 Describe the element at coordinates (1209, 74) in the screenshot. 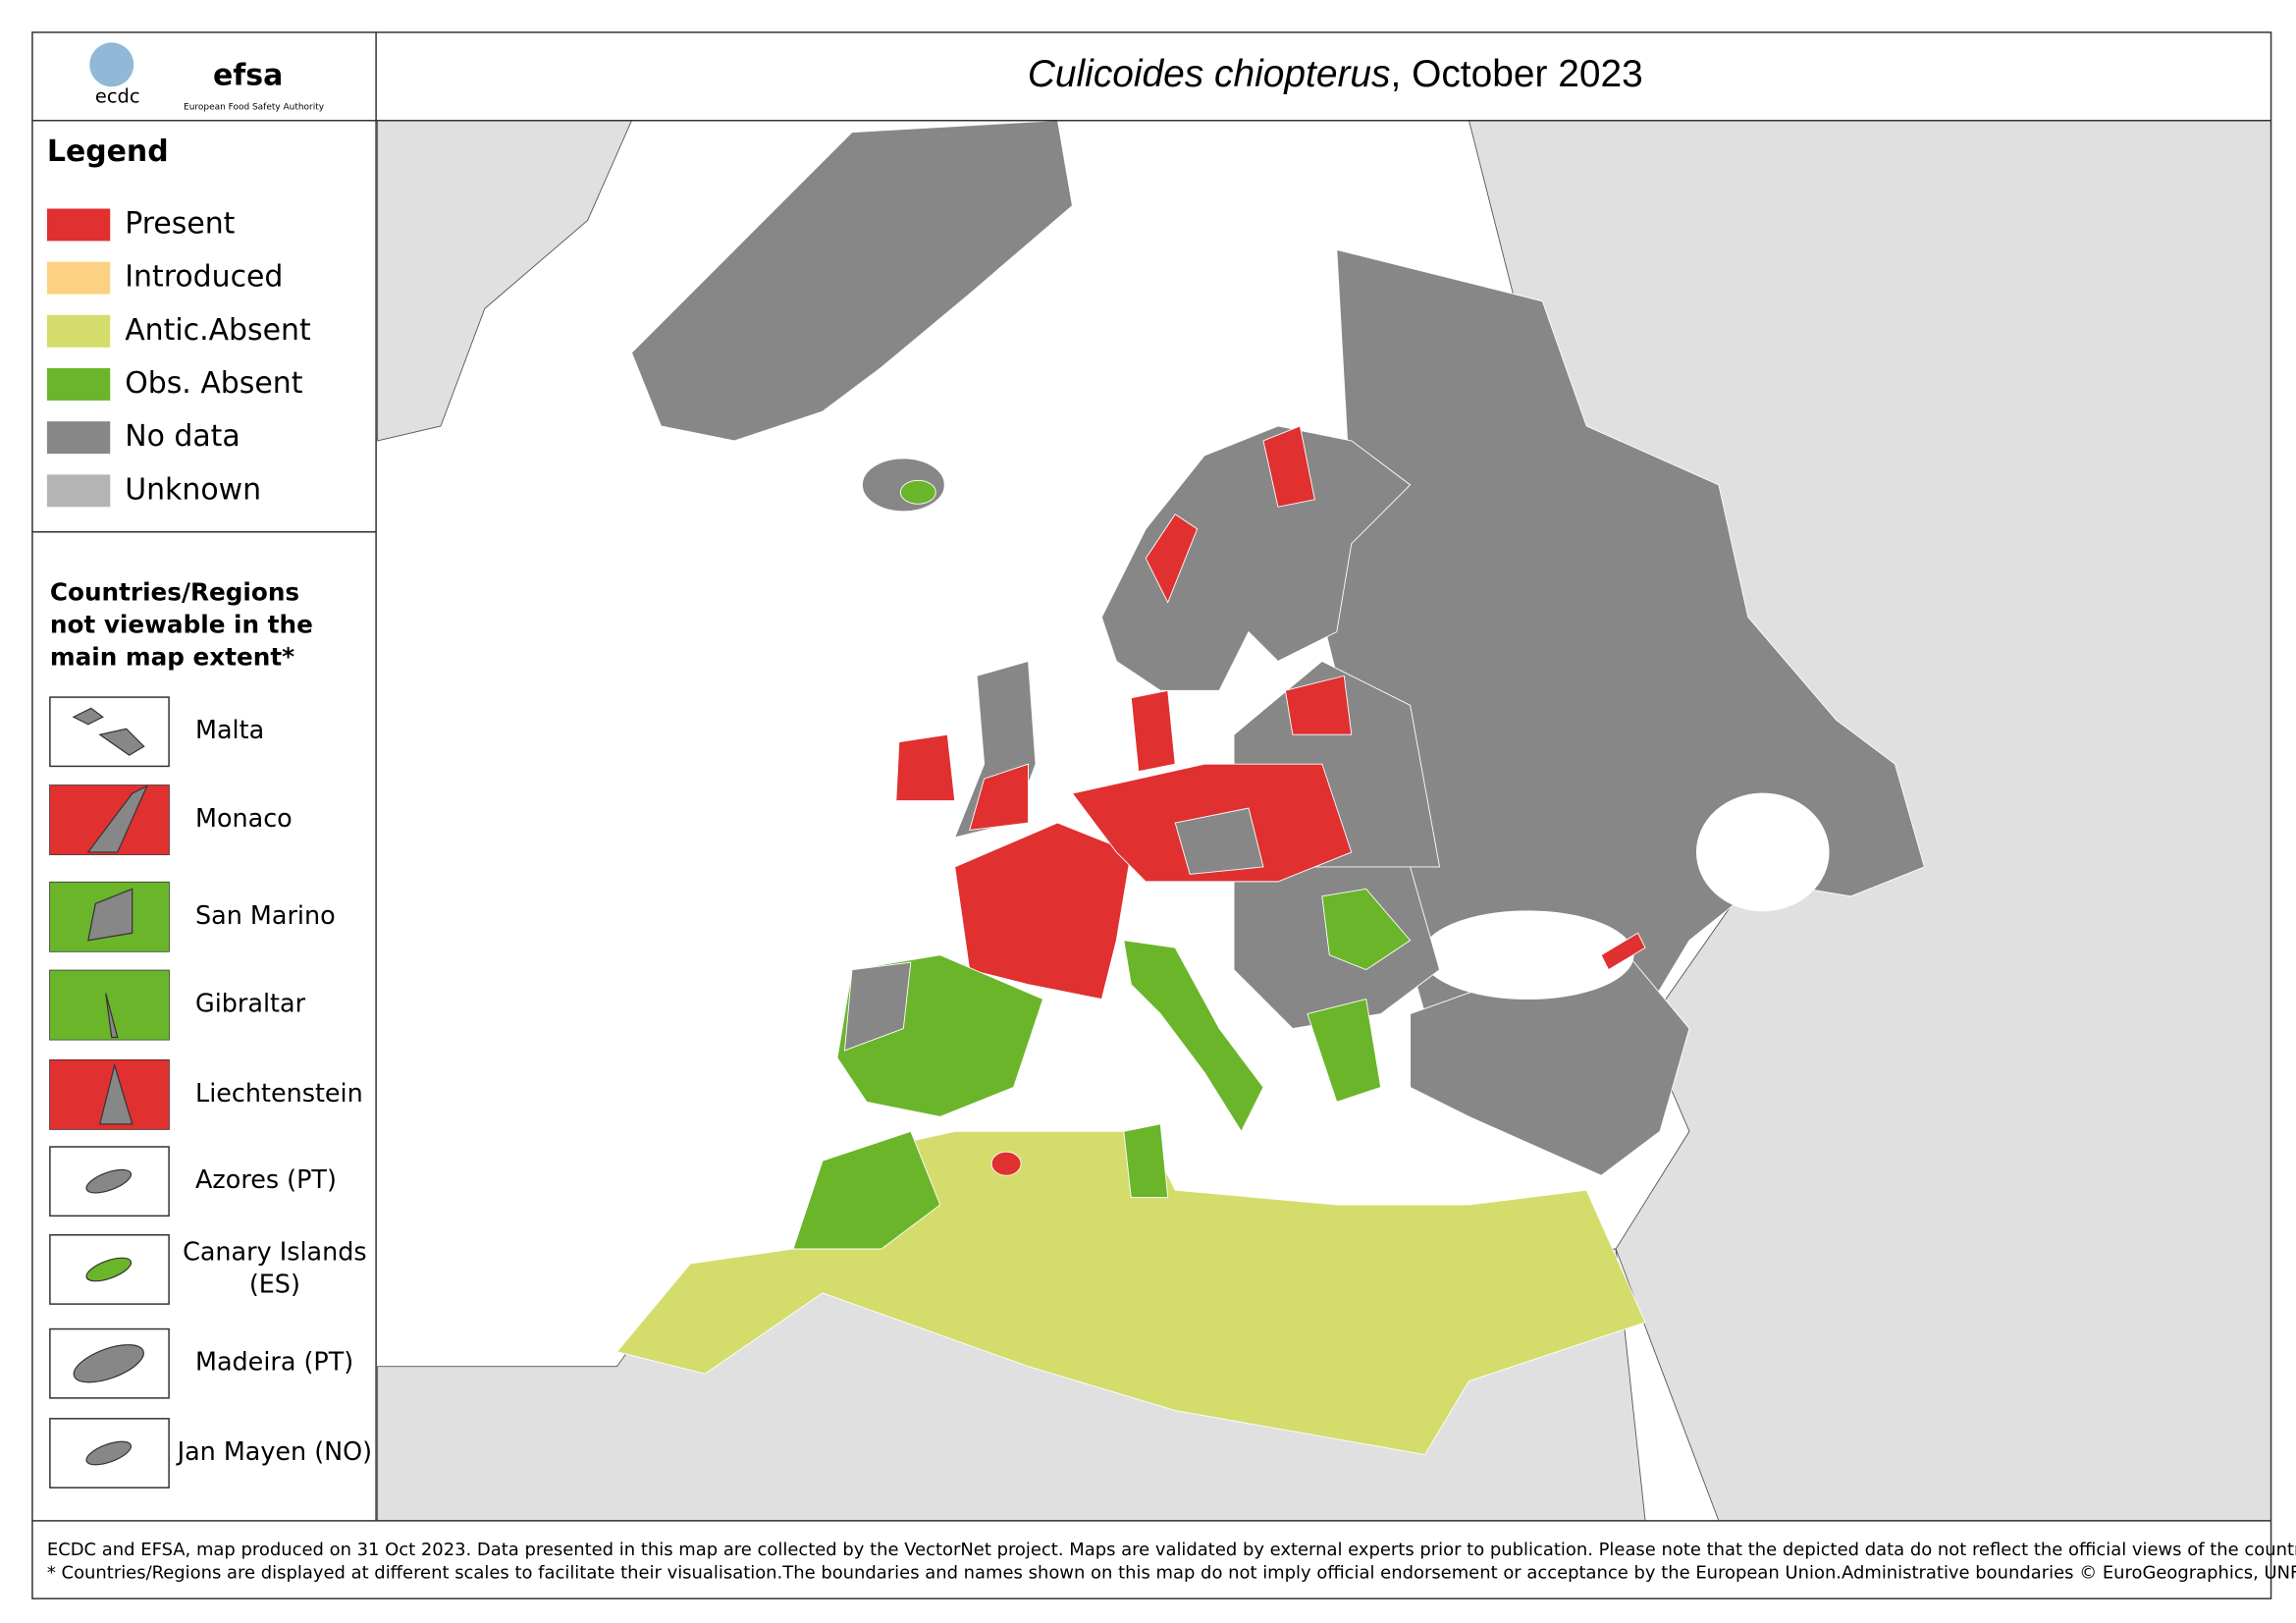

I see `title-species: Culicoides chiopterus` at that location.